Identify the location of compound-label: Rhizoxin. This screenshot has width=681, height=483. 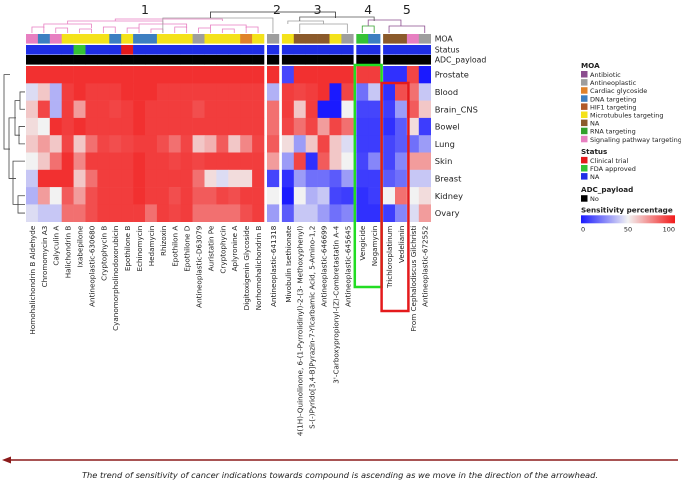
(163, 241).